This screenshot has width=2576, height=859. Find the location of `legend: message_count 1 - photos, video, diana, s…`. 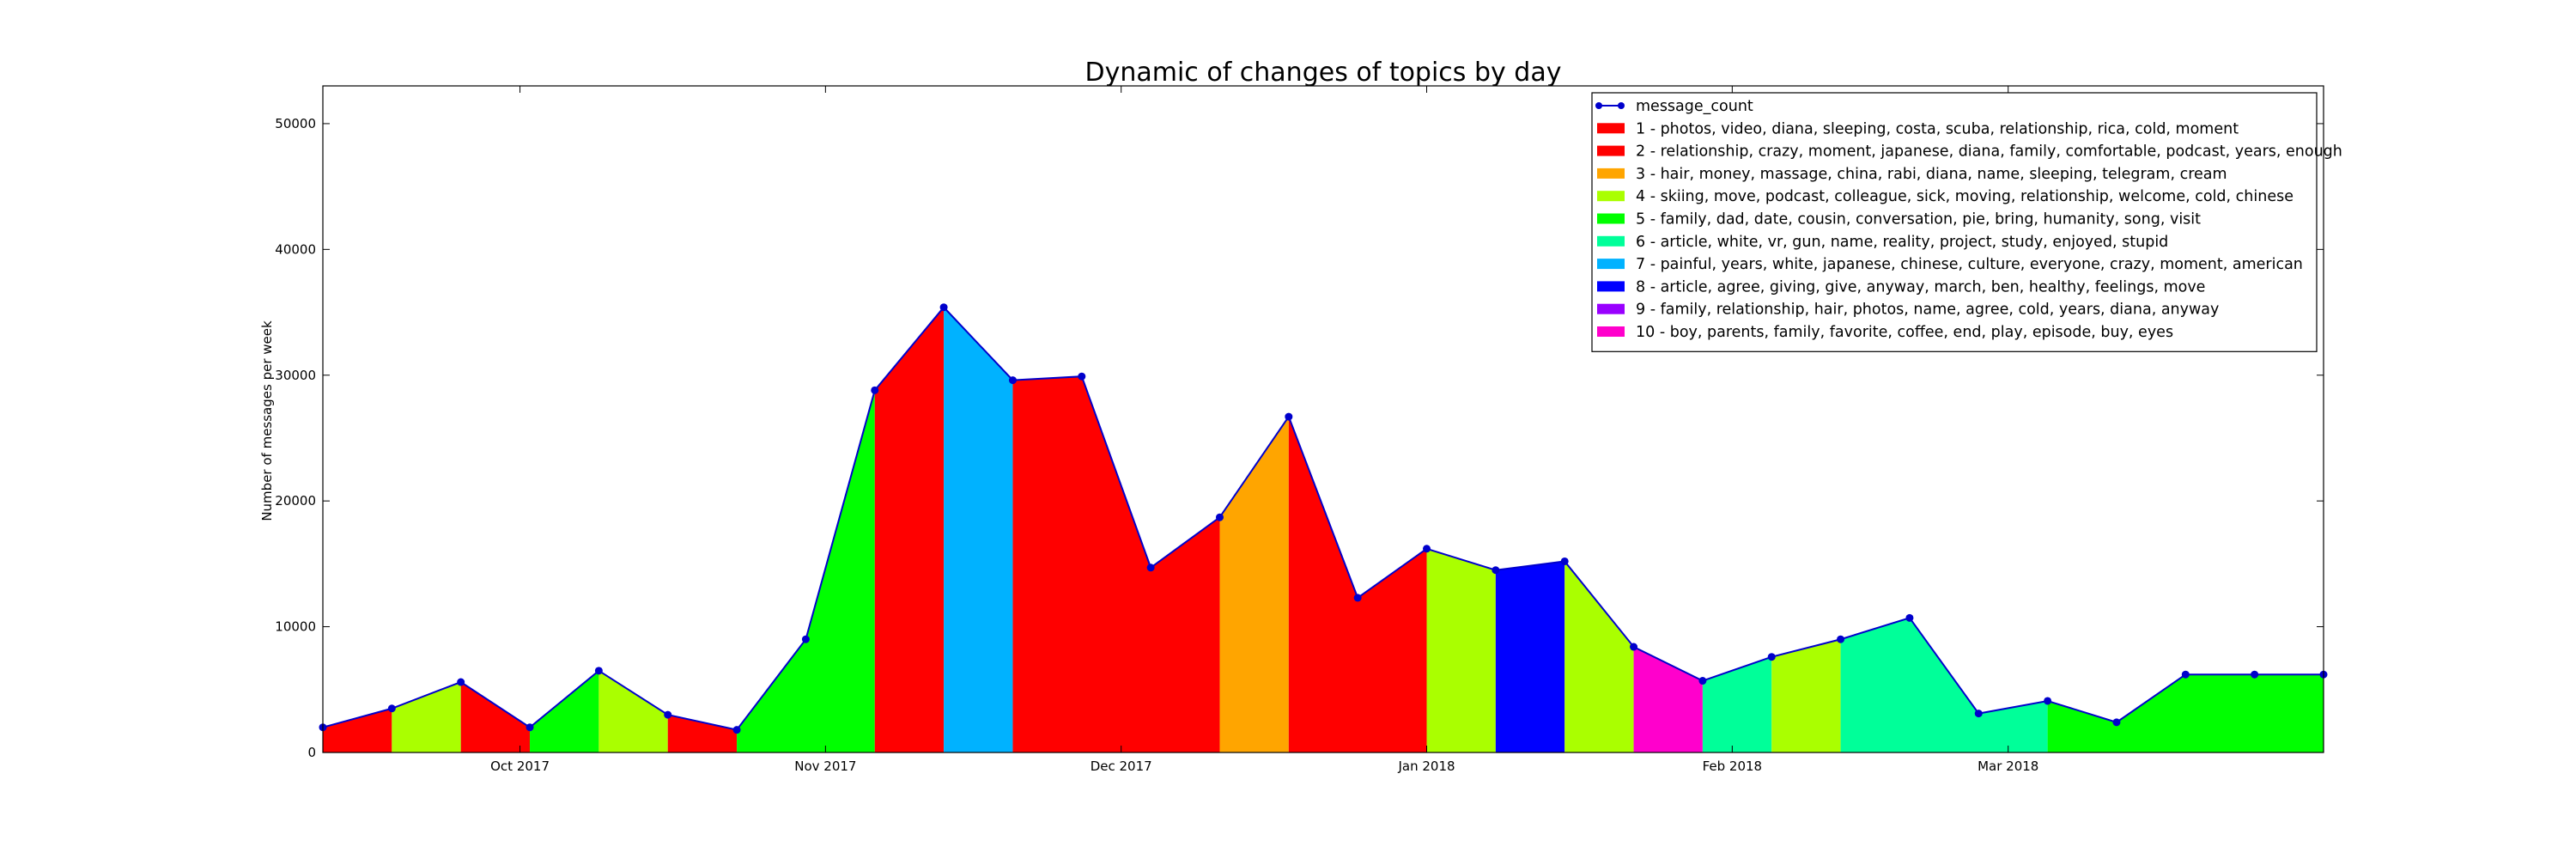

legend: message_count 1 - photos, video, diana, s… is located at coordinates (1967, 222).